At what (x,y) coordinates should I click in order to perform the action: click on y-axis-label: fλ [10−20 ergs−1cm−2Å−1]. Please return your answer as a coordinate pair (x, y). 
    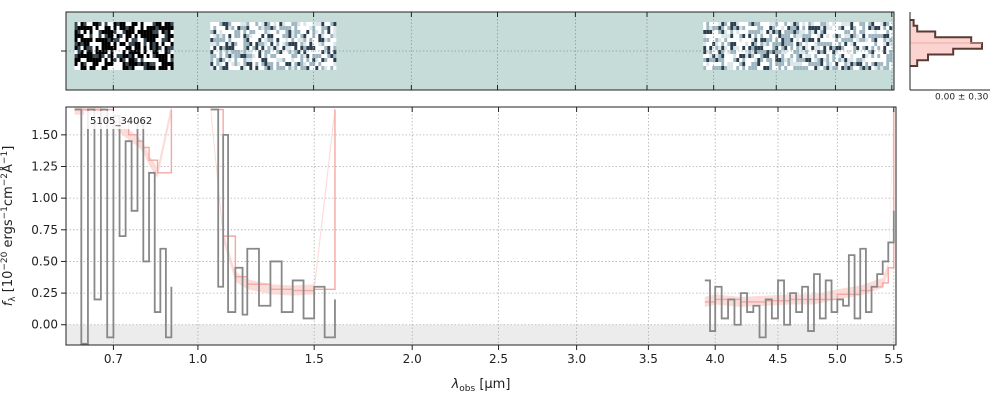
    Looking at the image, I should click on (9, 226).